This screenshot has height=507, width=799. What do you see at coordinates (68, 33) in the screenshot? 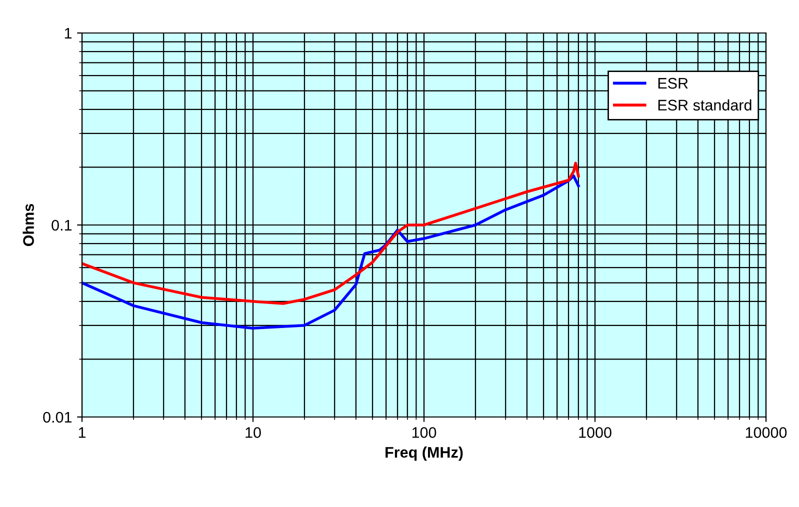
I see `y-tick-label: 1` at bounding box center [68, 33].